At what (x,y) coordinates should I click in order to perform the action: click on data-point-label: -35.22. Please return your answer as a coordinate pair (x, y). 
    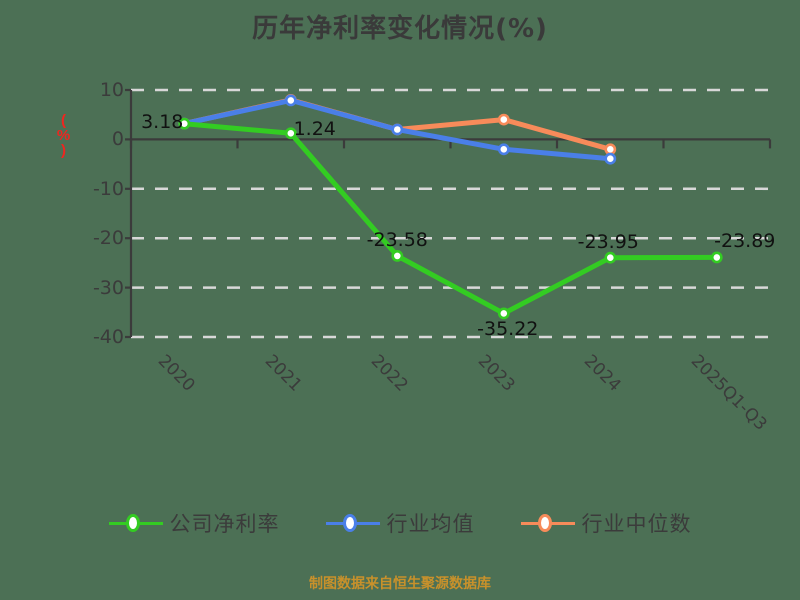
    Looking at the image, I should click on (508, 329).